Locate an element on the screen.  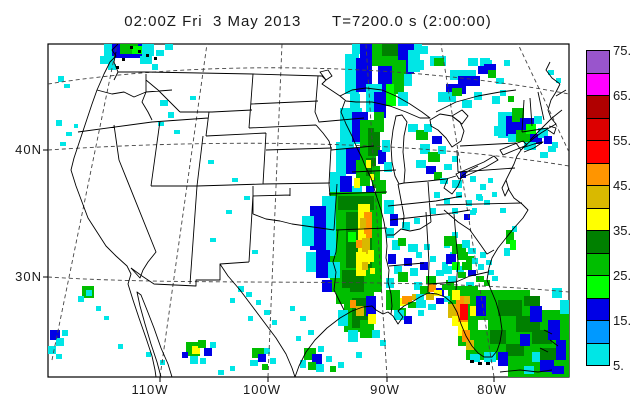
parallel-40n is located at coordinates (308, 154).